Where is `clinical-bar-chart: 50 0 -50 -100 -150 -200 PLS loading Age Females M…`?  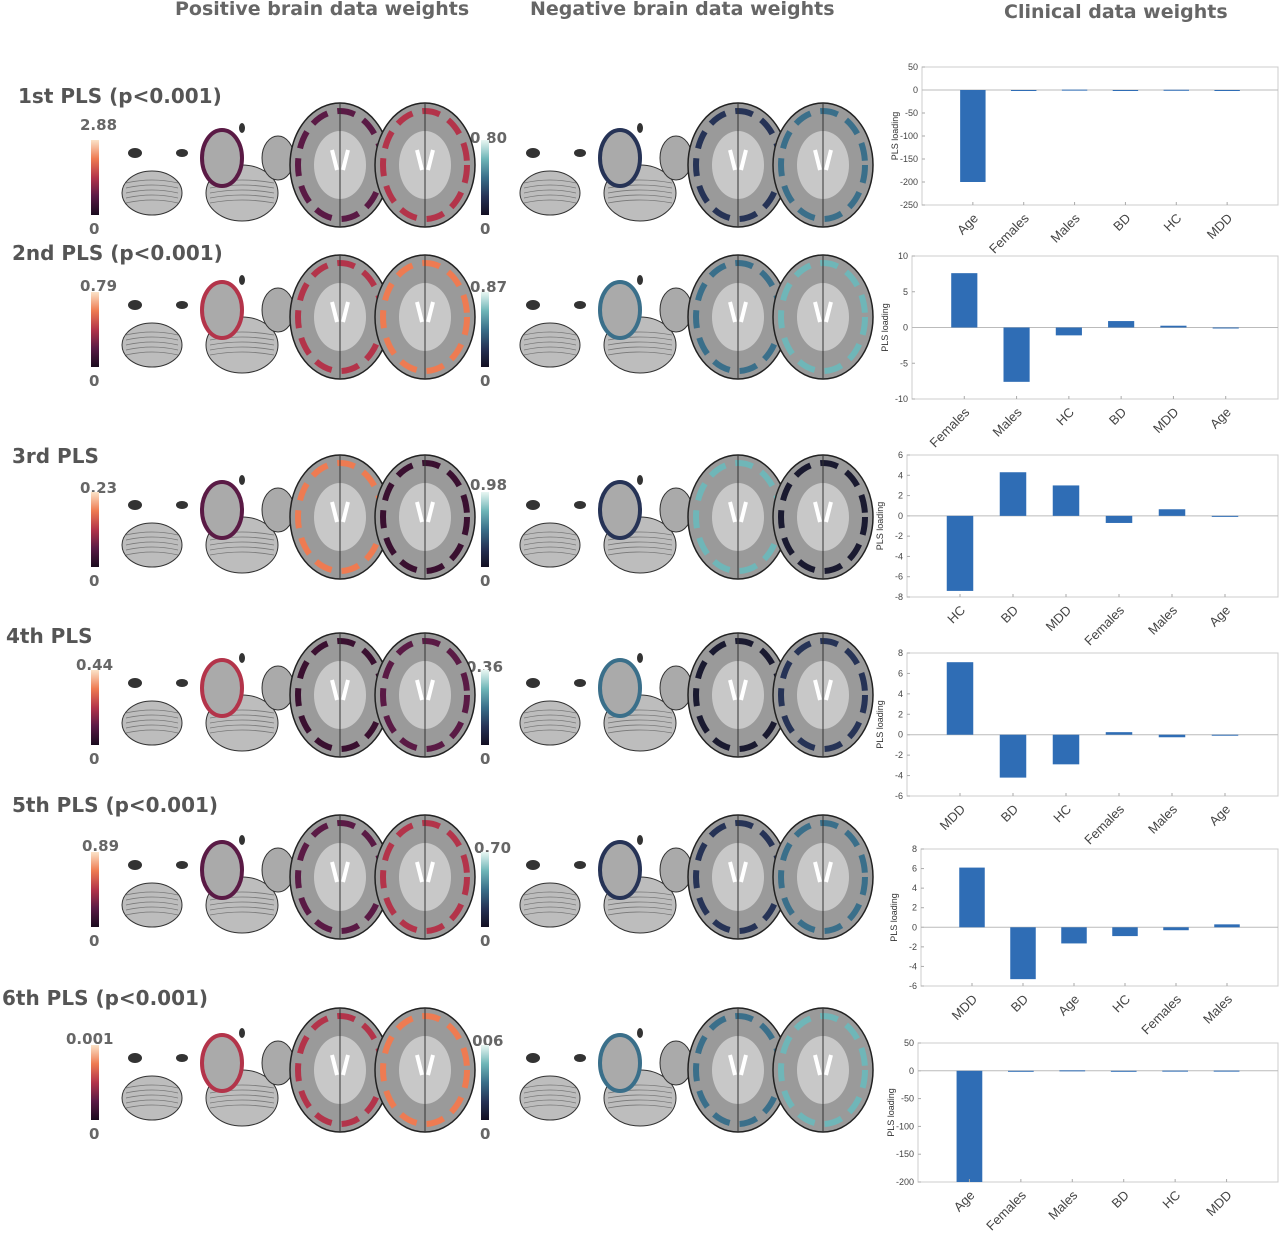
clinical-bar-chart: 50 0 -50 -100 -150 -200 PLS loading Age Females M… is located at coordinates (1082, 1135).